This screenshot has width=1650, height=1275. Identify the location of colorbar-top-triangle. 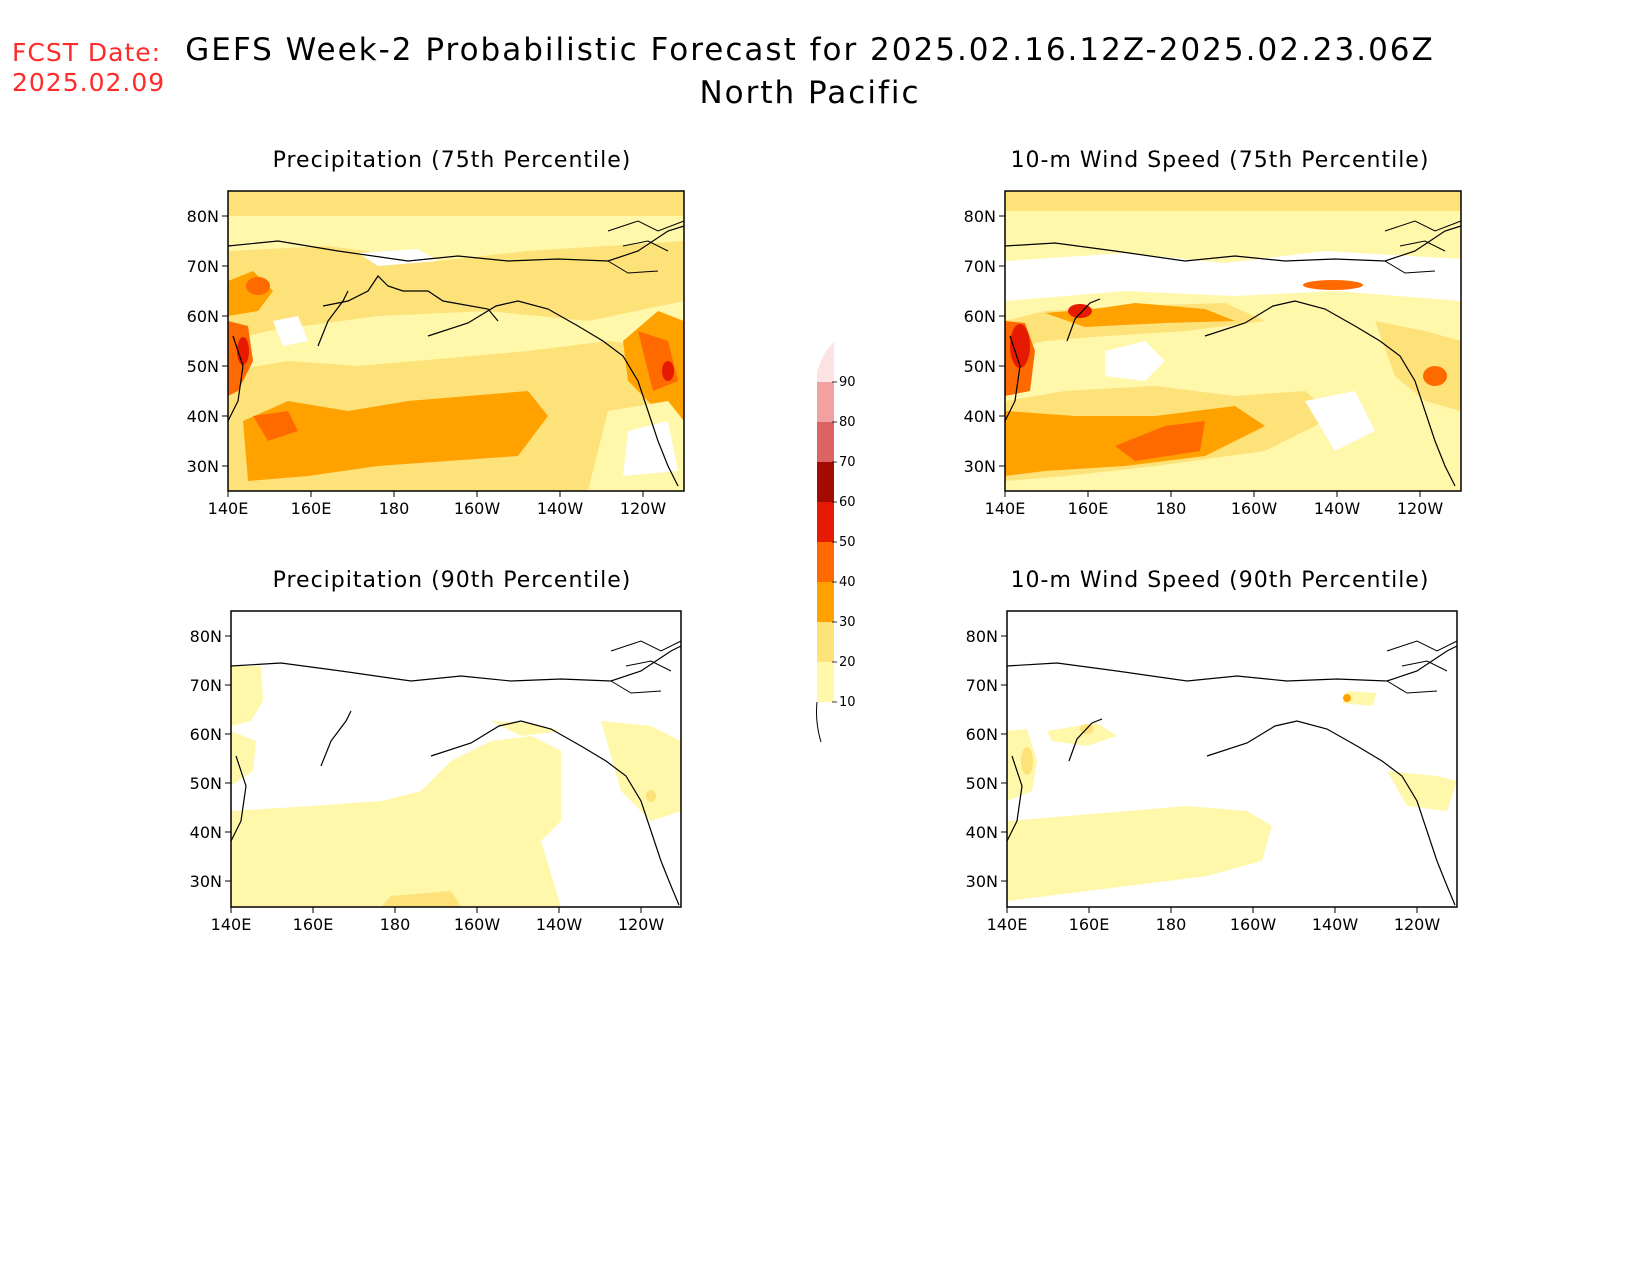
(825, 362).